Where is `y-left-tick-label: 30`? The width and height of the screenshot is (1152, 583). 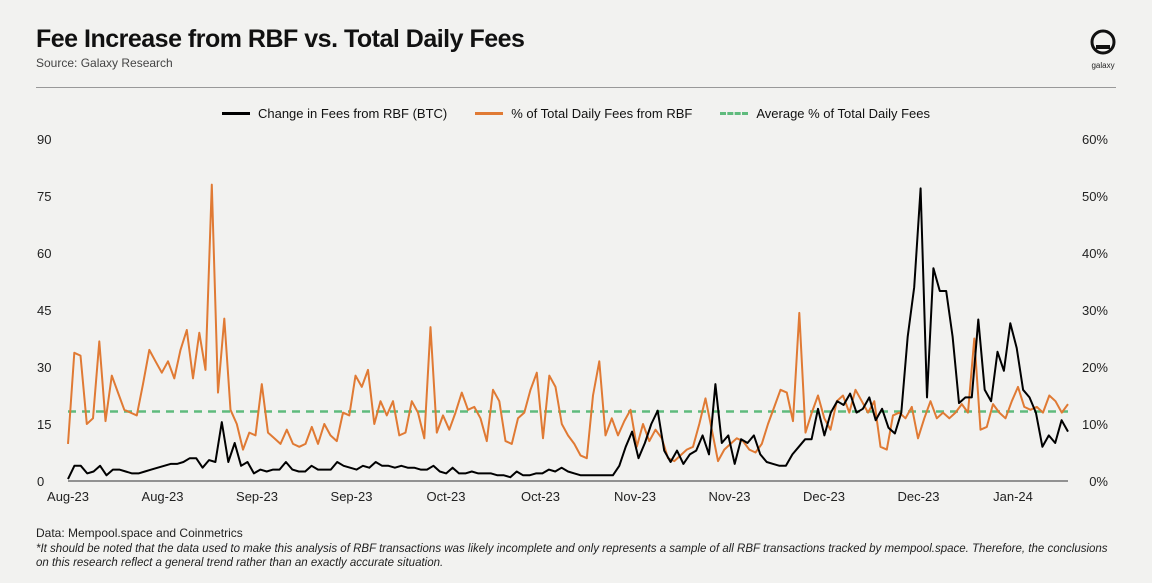 y-left-tick-label: 30 is located at coordinates (44, 367).